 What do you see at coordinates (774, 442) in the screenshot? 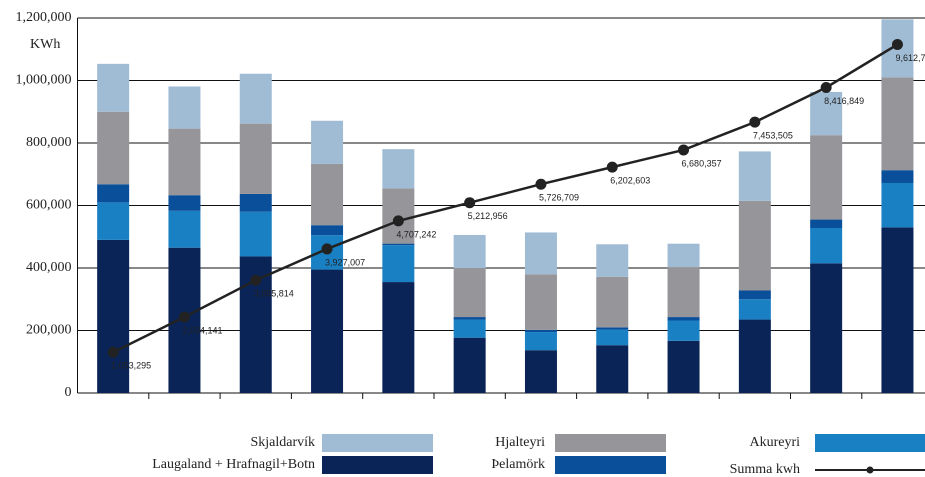
I see `legend-label: Akureyri` at bounding box center [774, 442].